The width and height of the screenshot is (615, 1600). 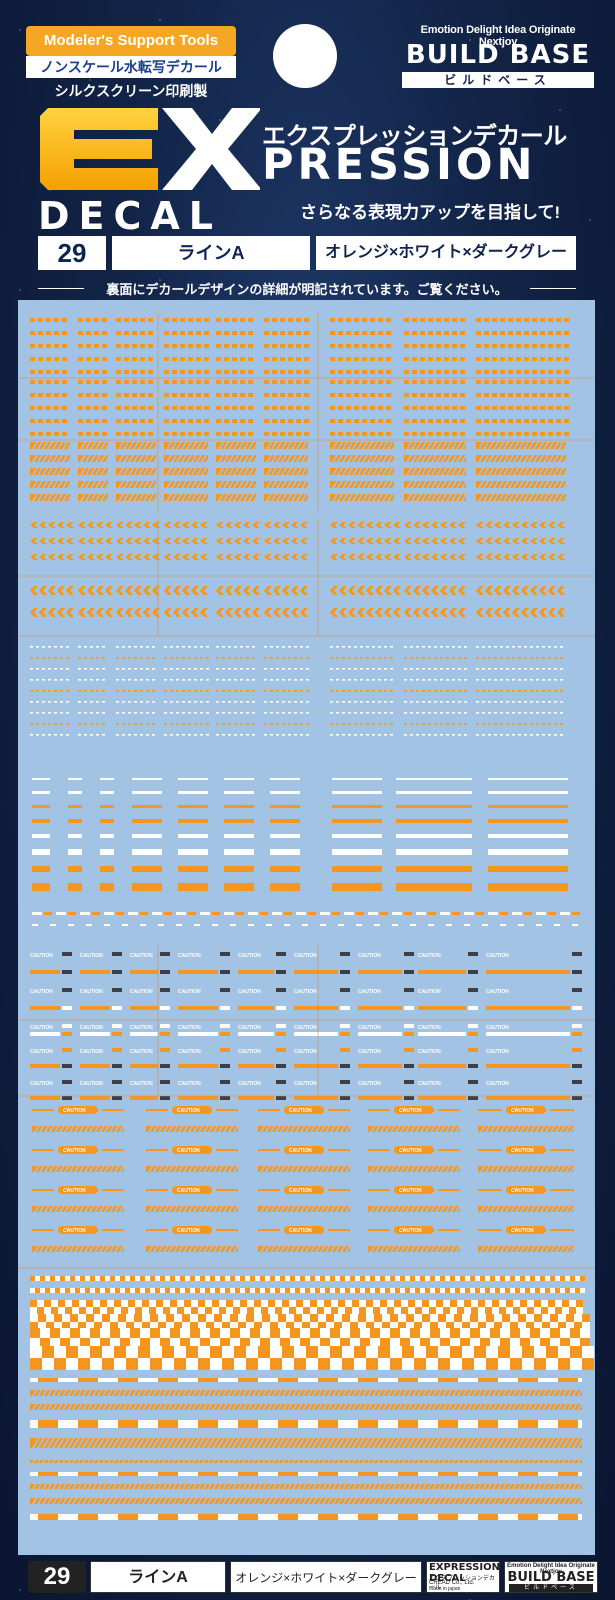 I want to click on solid-bar, so click(x=41, y=806).